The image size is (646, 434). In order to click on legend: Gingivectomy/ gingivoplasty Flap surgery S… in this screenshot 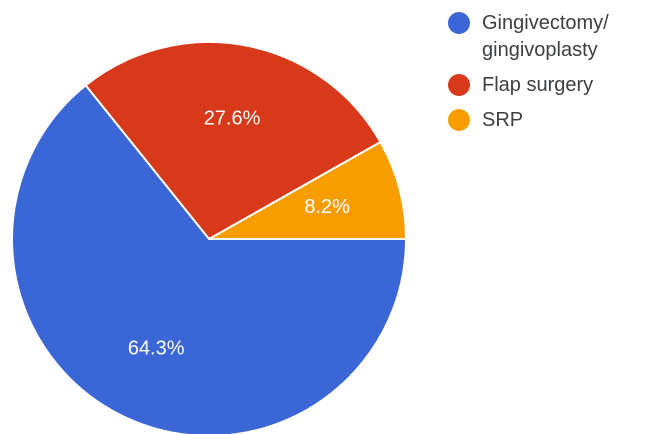, I will do `click(546, 76)`.